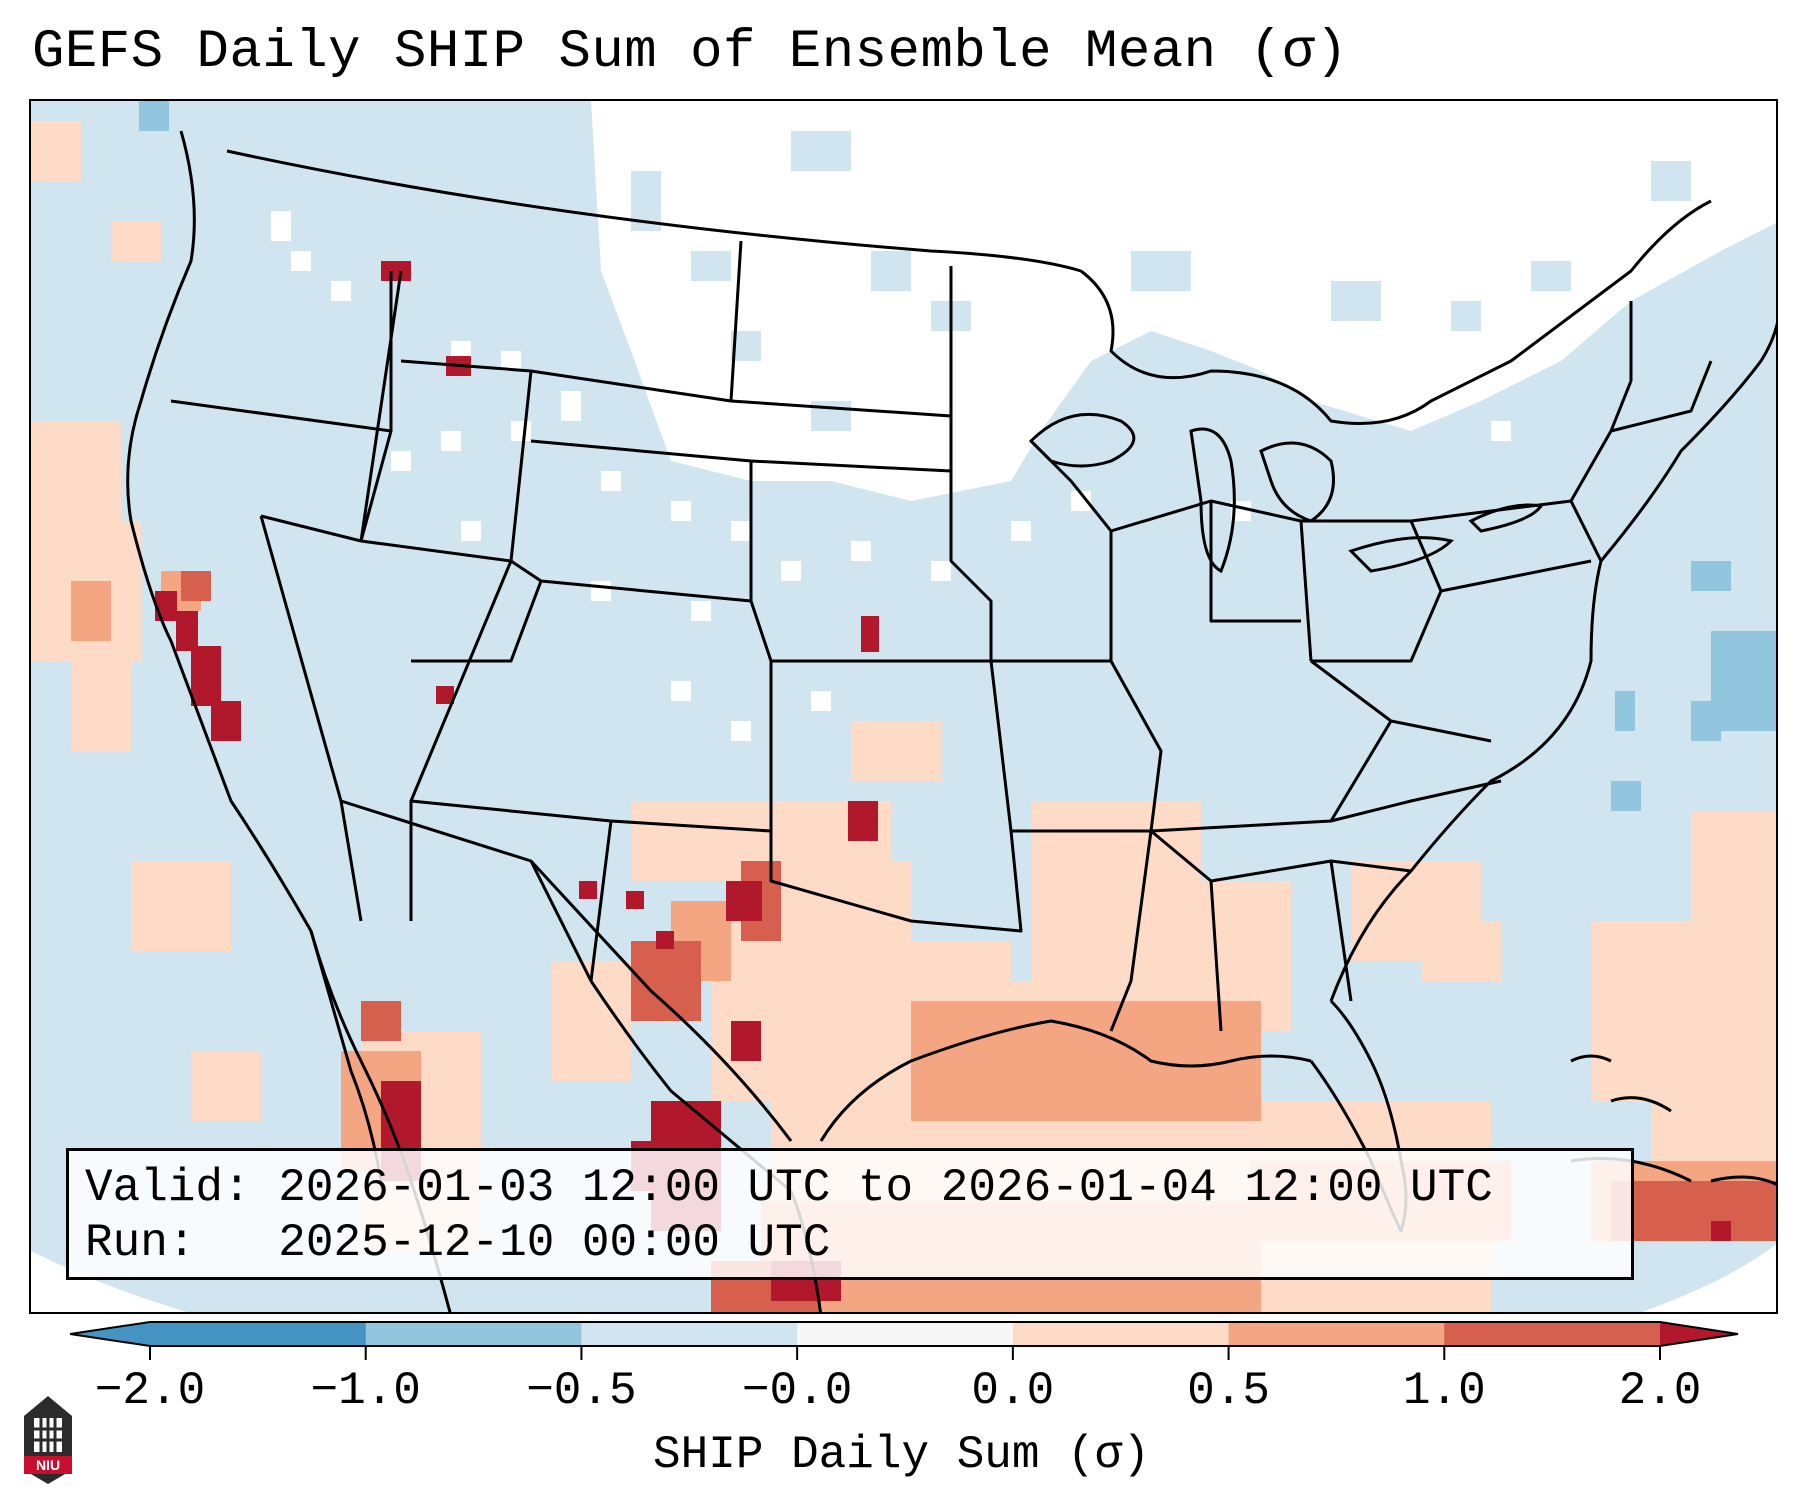 The height and width of the screenshot is (1506, 1803). I want to click on colorbar-tick-label: 0.0, so click(1013, 1391).